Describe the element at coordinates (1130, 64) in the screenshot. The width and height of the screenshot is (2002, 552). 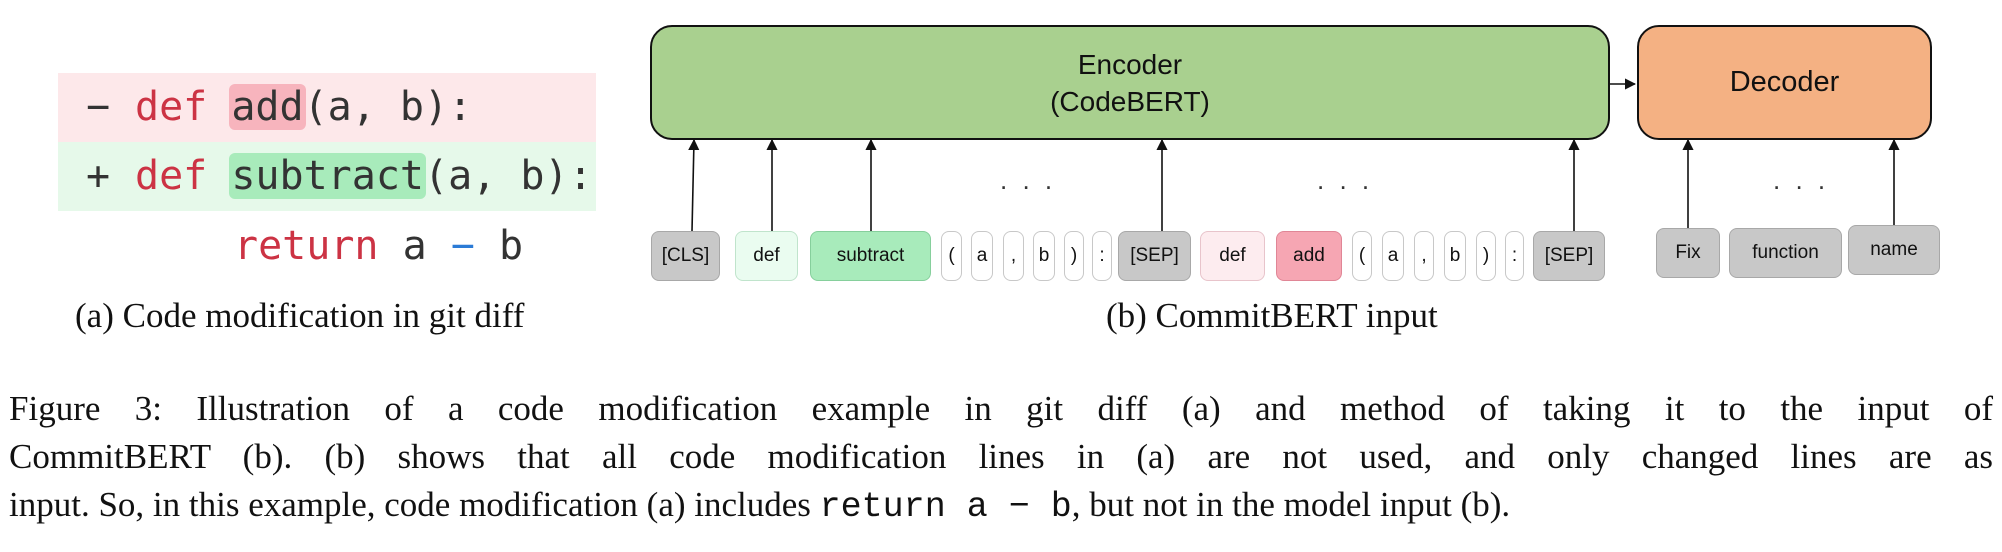
I see `encoder-title: Encoder` at that location.